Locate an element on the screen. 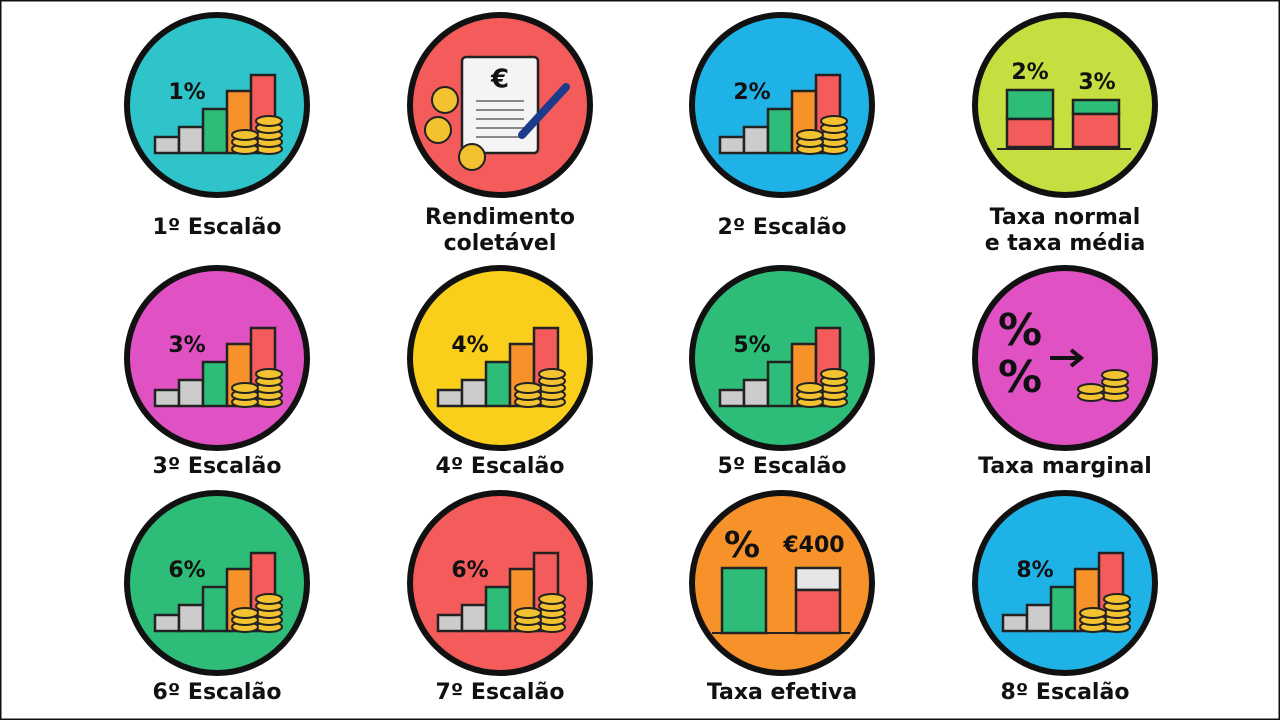  icon-item: 3% 3º Escalão is located at coordinates (217, 372).